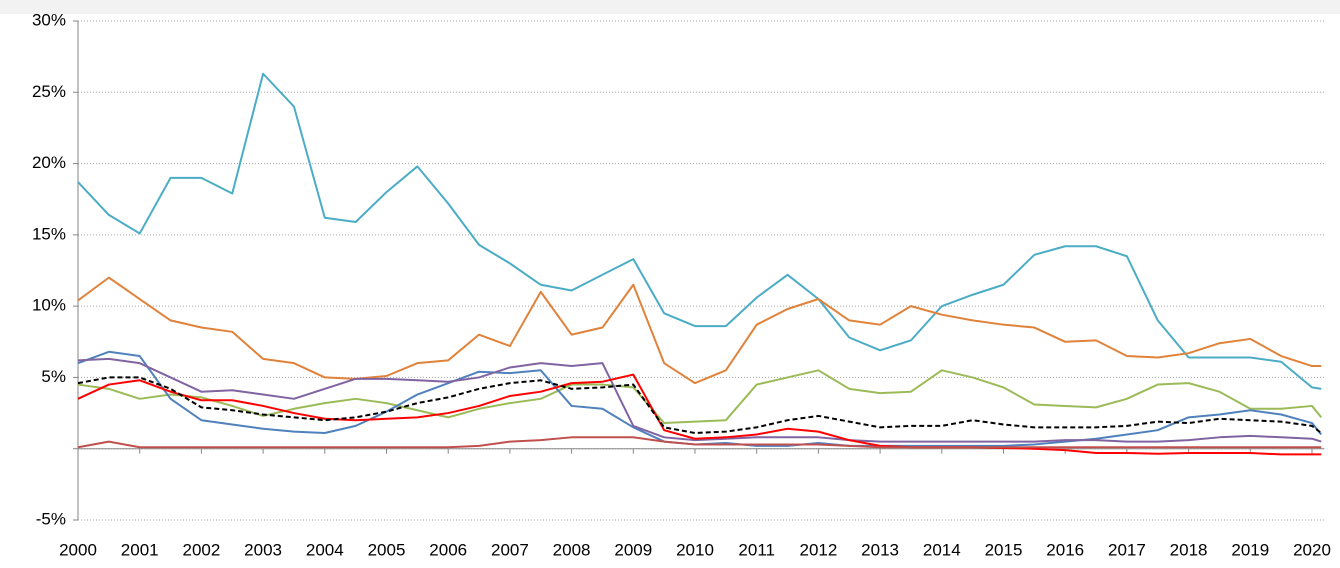 The image size is (1340, 568). Describe the element at coordinates (670, 7) in the screenshot. I see `top-band` at that location.